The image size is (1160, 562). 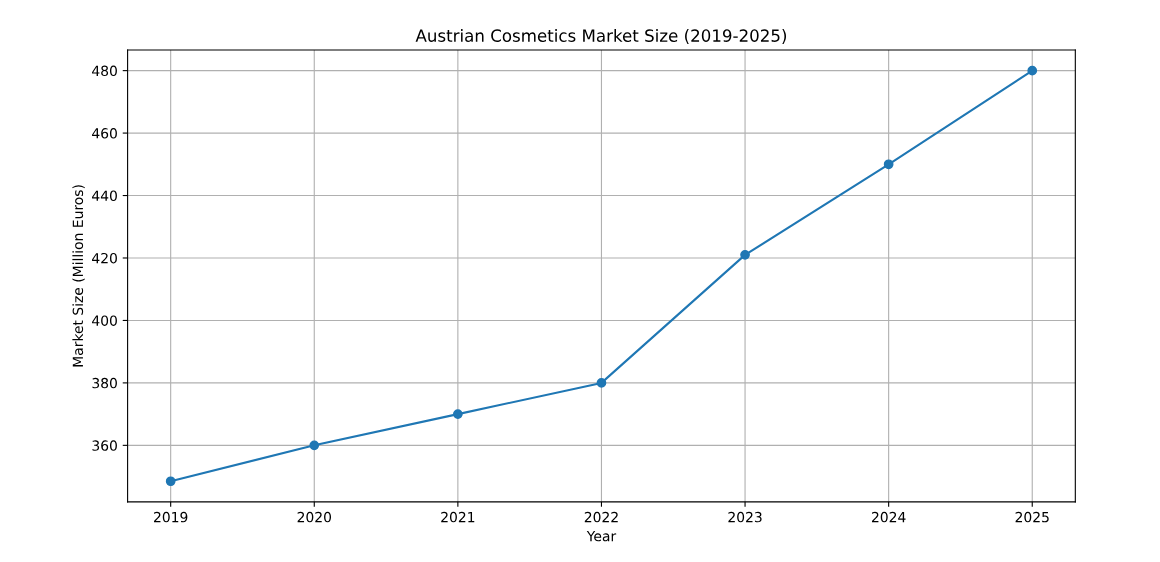 What do you see at coordinates (104, 71) in the screenshot?
I see `y-tick-label: 480` at bounding box center [104, 71].